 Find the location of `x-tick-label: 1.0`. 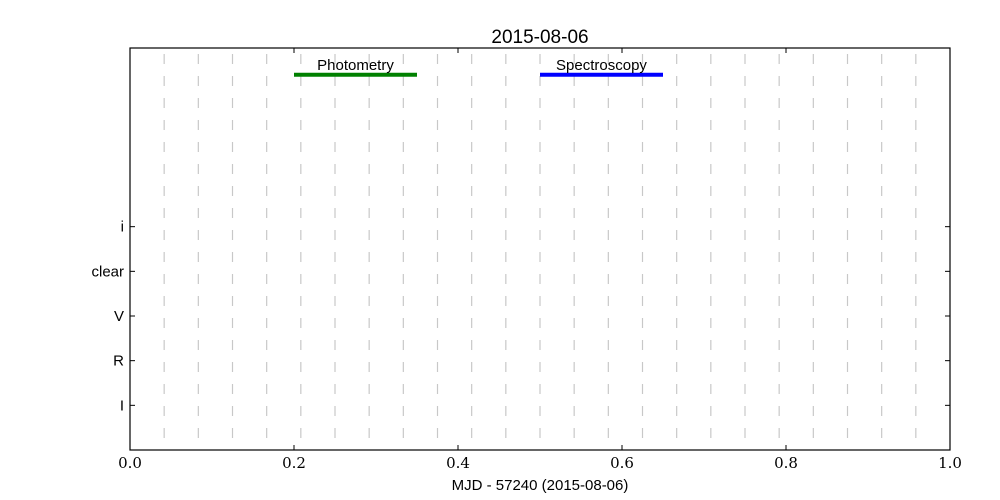

x-tick-label: 1.0 is located at coordinates (950, 463).